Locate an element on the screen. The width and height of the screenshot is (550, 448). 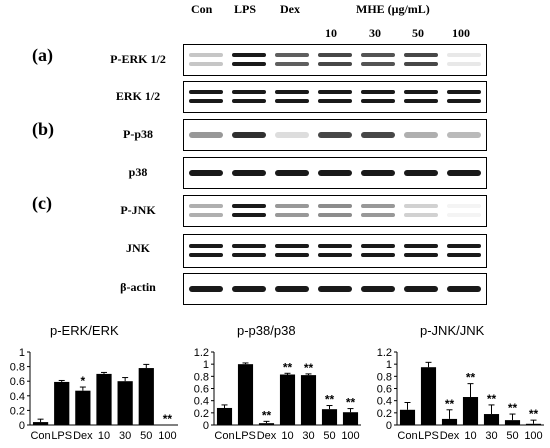
y-tick-label: 0.4 is located at coordinates (201, 402).